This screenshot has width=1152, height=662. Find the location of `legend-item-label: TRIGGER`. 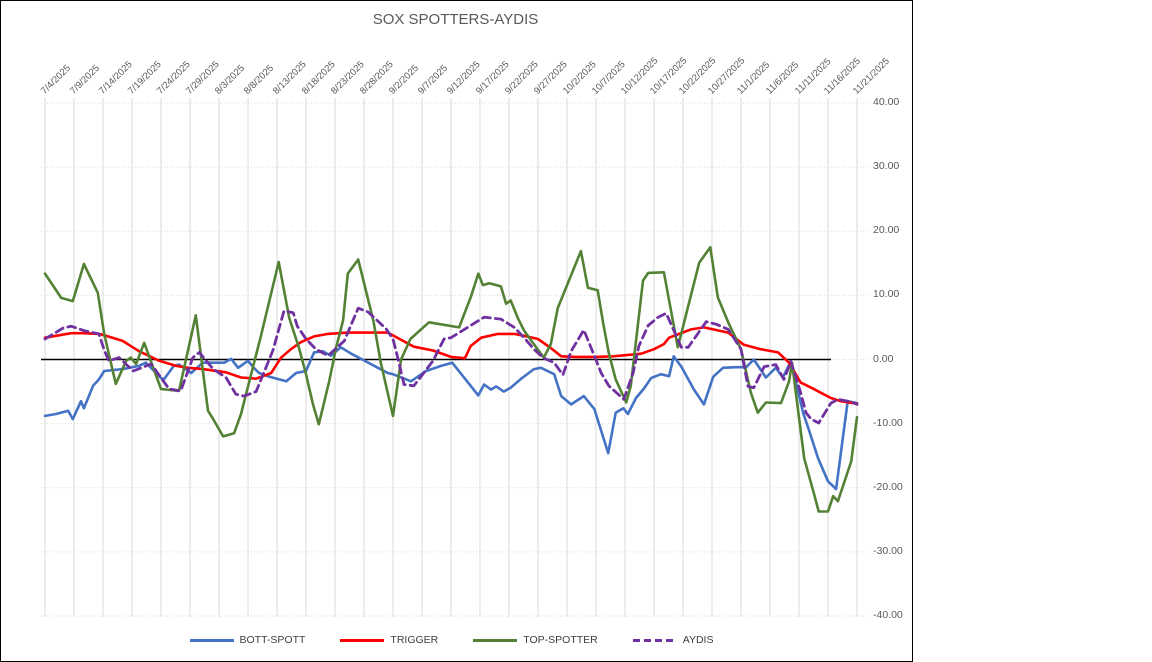

legend-item-label: TRIGGER is located at coordinates (414, 640).